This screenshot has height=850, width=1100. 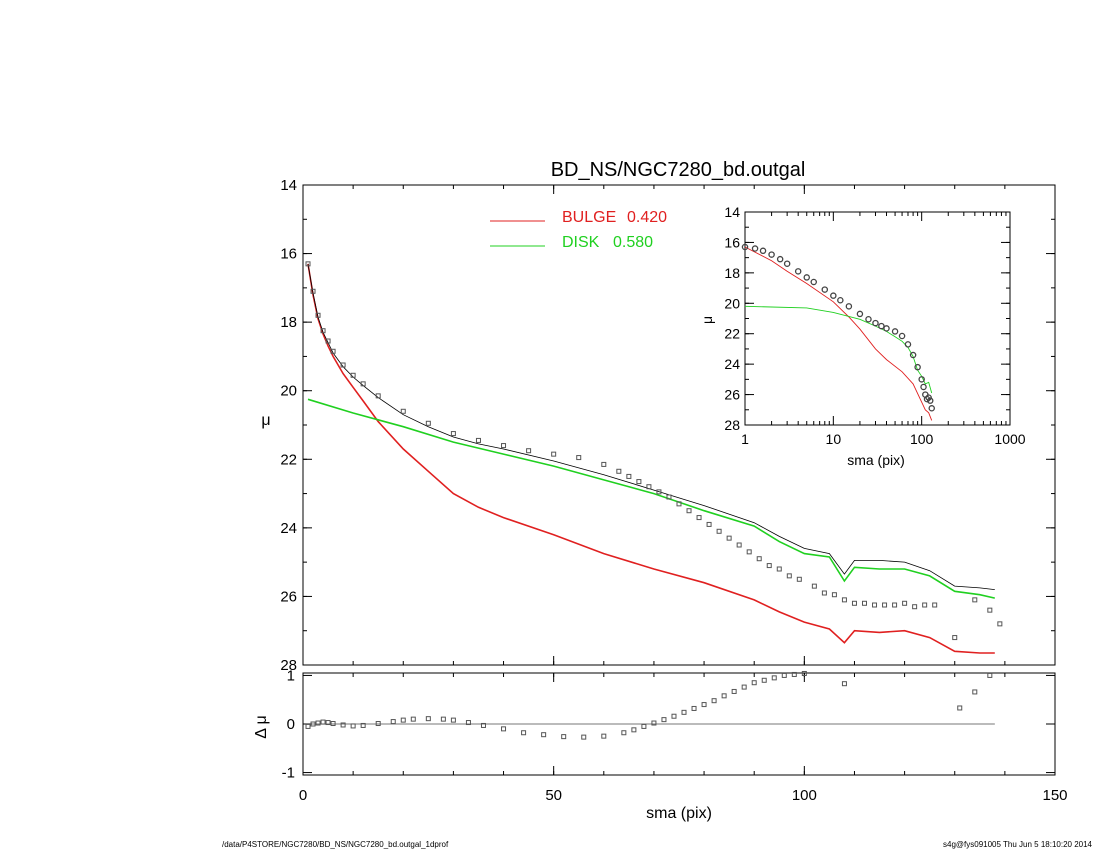 What do you see at coordinates (288, 185) in the screenshot?
I see `main-y-tick-label: 14` at bounding box center [288, 185].